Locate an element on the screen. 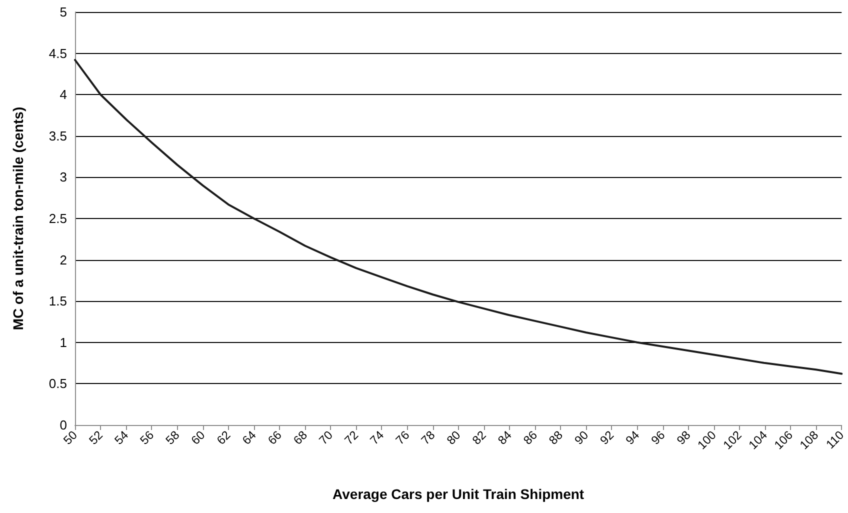 The image size is (848, 513). x-axis-title: Average Cars per Unit Train Shipment is located at coordinates (458, 494).